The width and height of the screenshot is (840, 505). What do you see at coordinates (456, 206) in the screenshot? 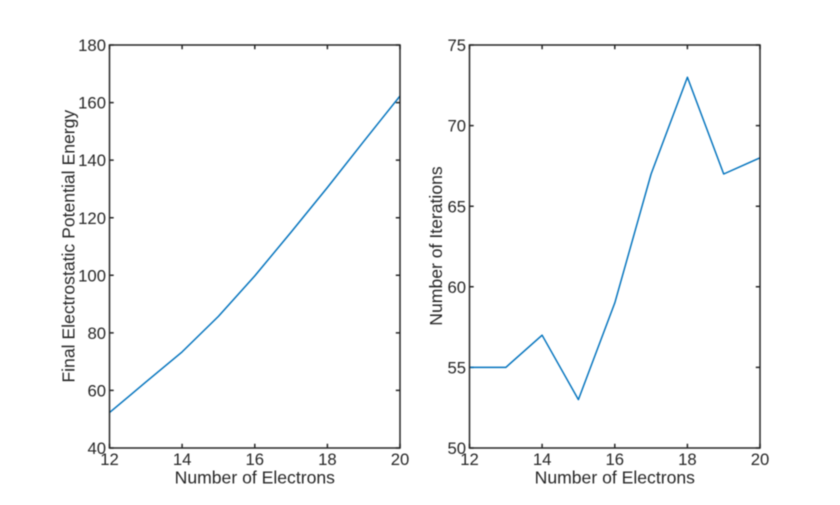
I see `svg-text: 65` at bounding box center [456, 206].